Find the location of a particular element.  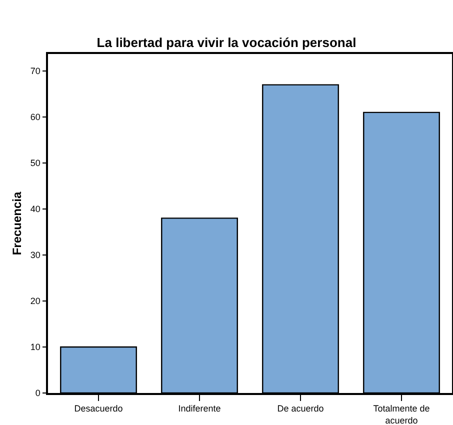

chart-title: La libertad para vivir la vocación personal is located at coordinates (226, 42).